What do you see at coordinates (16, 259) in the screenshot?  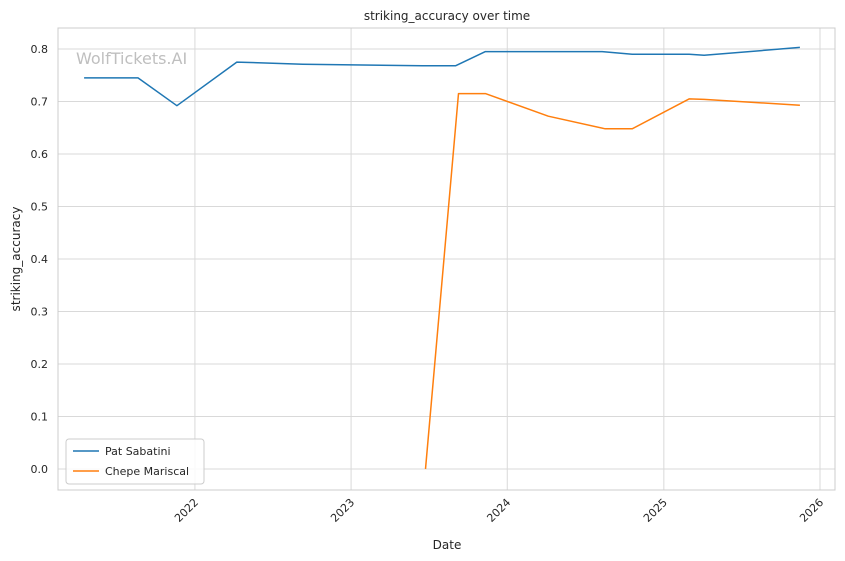 I see `y-axis-label: striking_accuracy` at bounding box center [16, 259].